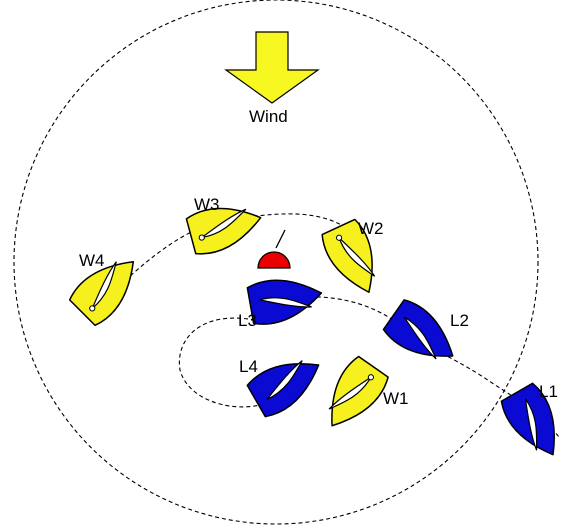 The height and width of the screenshot is (525, 564). I want to click on boat-label-l2: L2, so click(459, 320).